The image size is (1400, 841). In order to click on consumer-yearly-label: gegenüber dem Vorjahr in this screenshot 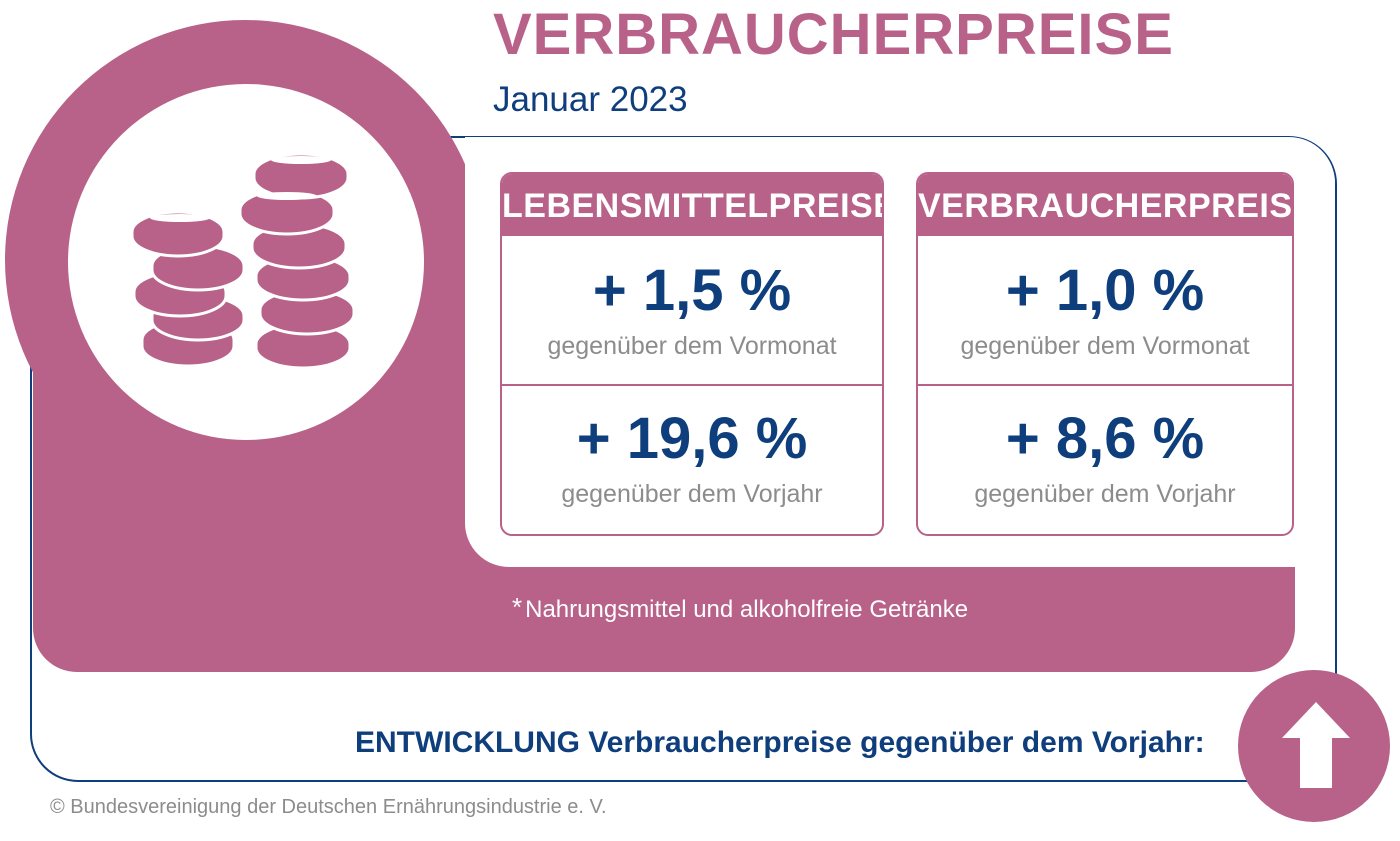, I will do `click(1105, 494)`.